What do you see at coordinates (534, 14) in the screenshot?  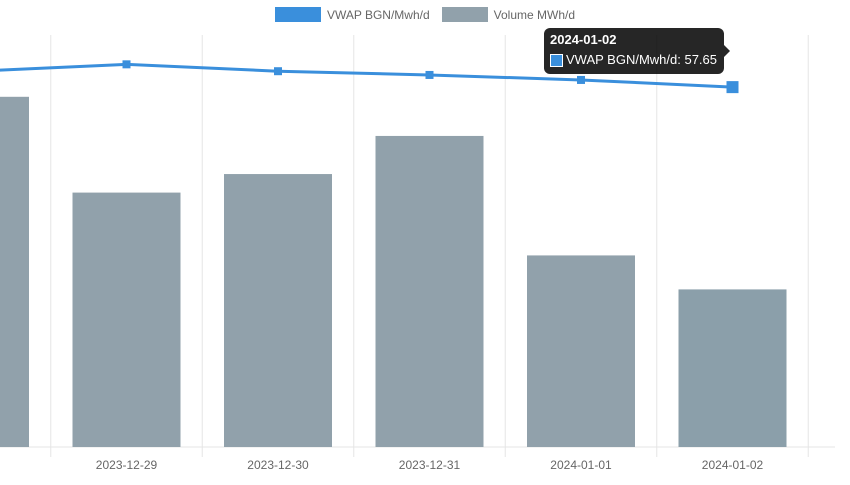 I see `legend-label-volume: Volume MWh/d` at bounding box center [534, 14].